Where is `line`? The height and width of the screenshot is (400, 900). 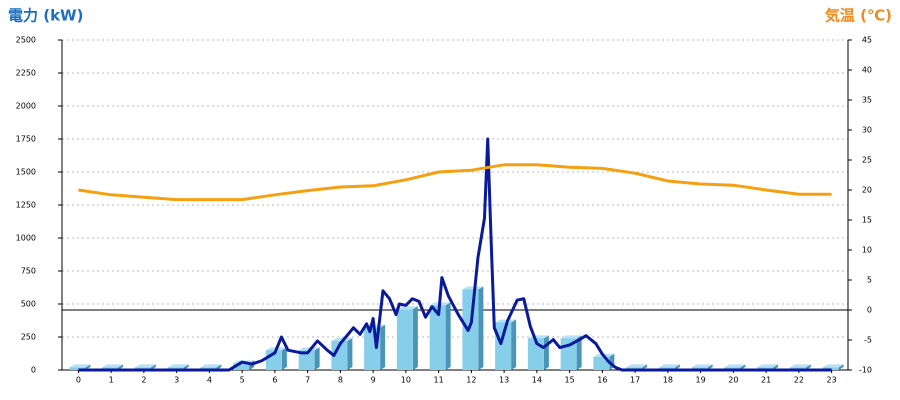
line is located at coordinates (455, 182).